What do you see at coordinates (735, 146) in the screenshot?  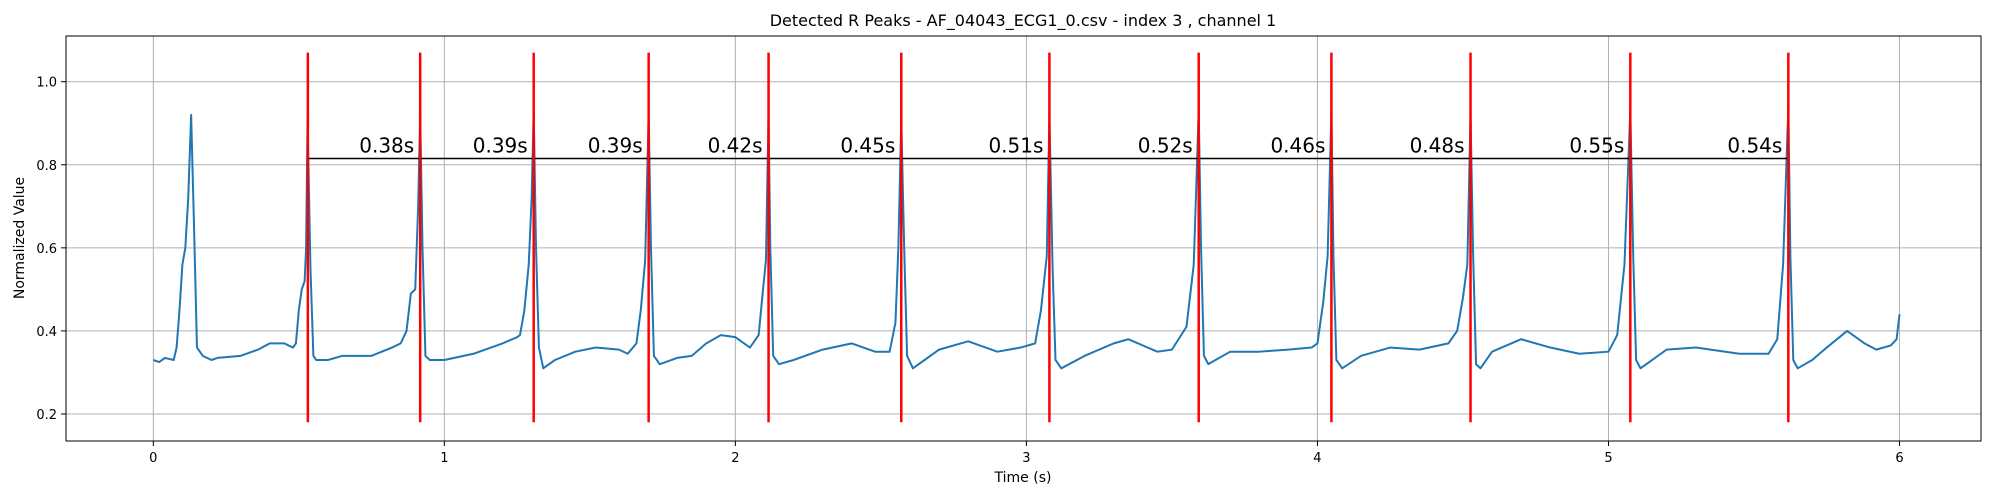 I see `interval-label: 0.42s` at bounding box center [735, 146].